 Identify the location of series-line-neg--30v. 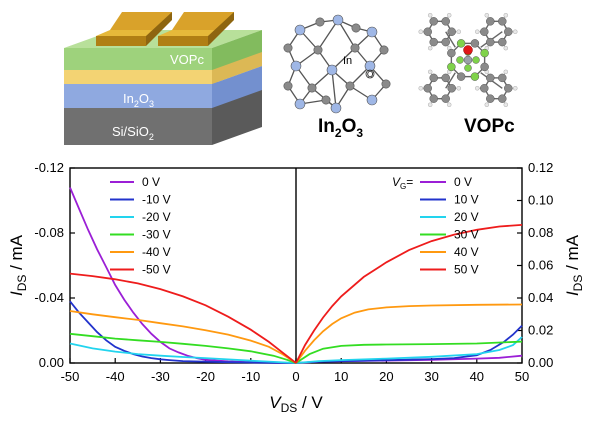
(183, 348).